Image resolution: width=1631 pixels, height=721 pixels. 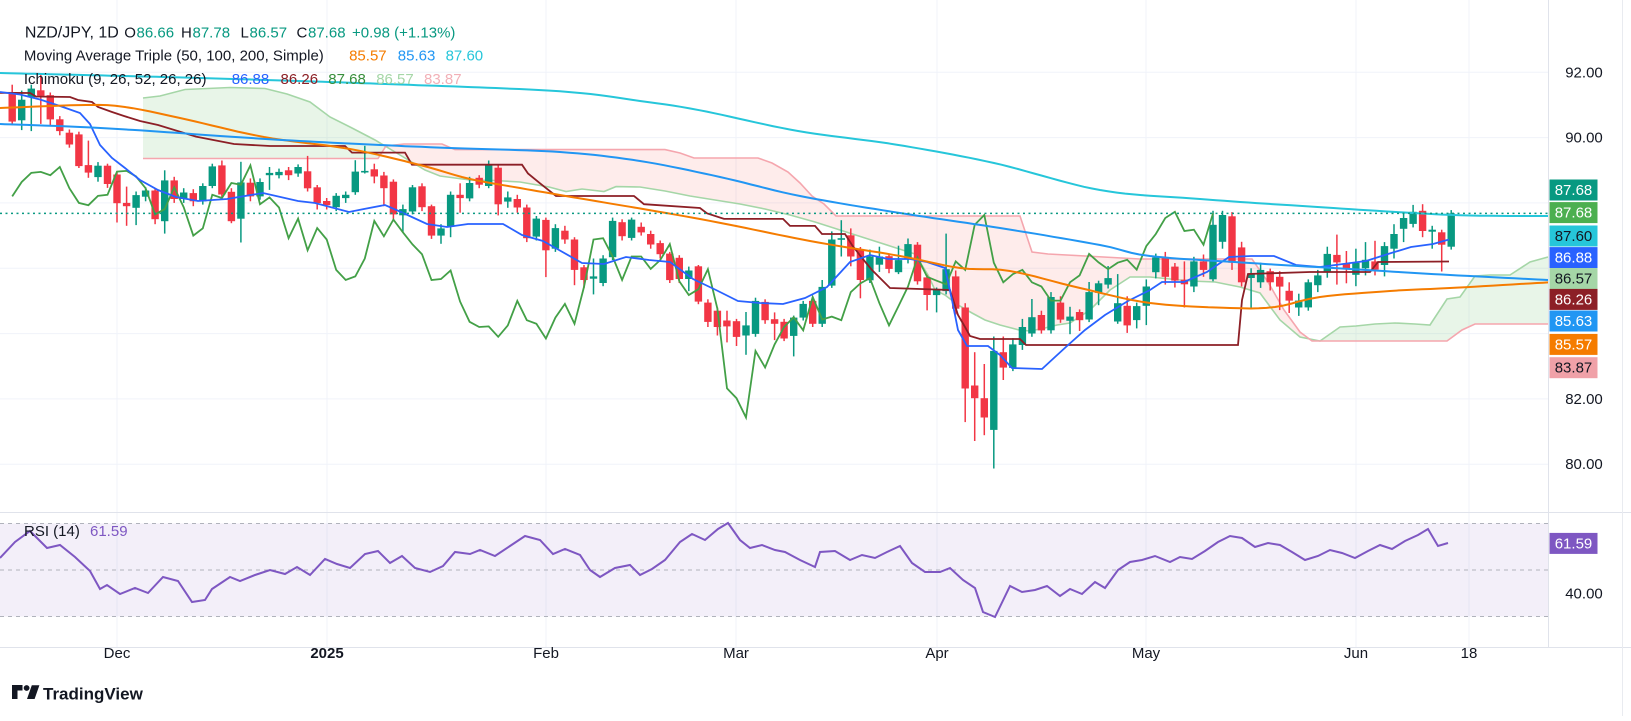 What do you see at coordinates (546, 653) in the screenshot?
I see `svg-text: Feb` at bounding box center [546, 653].